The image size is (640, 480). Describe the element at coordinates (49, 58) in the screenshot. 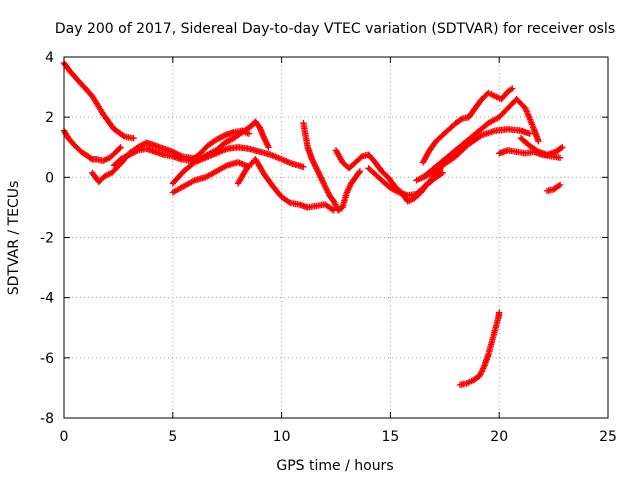

I see `y-tick-label: 4` at that location.